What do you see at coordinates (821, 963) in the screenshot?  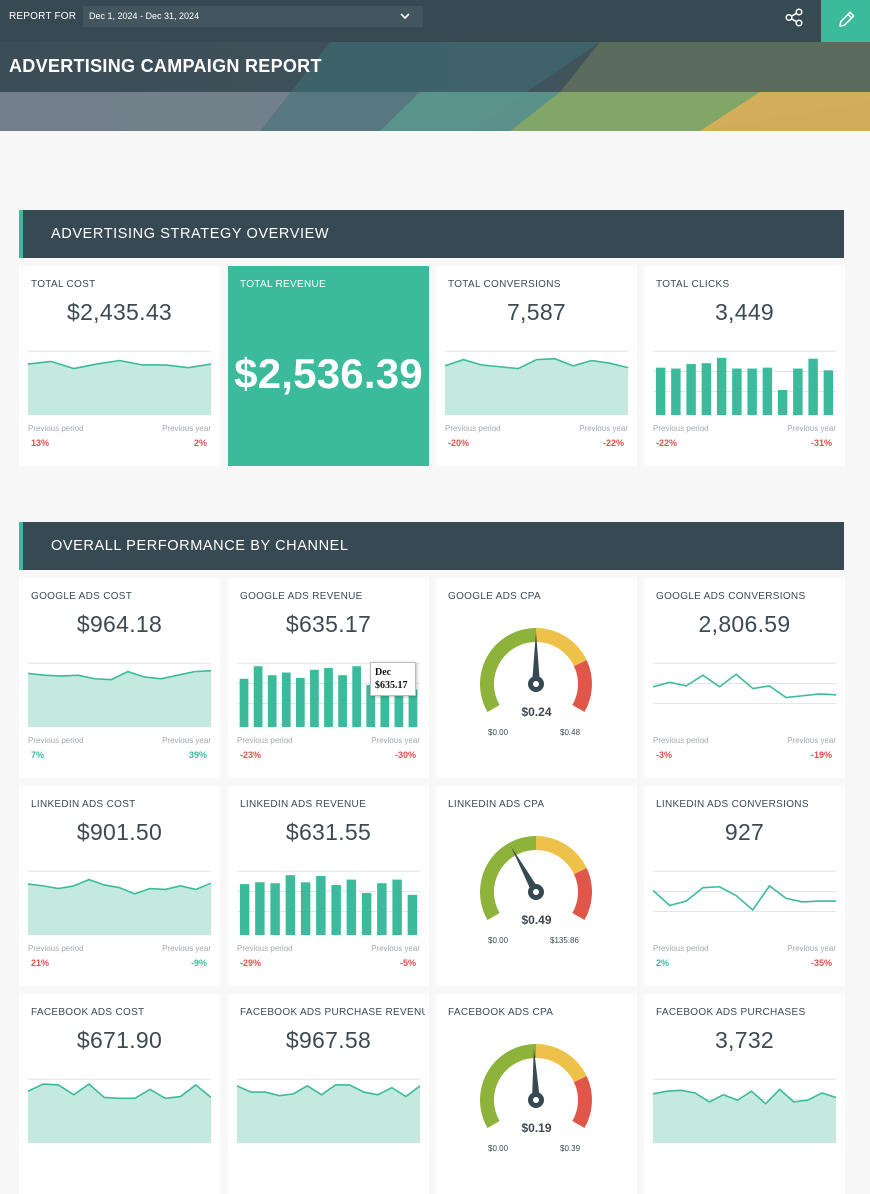 I see `previous-year-change: -35%` at bounding box center [821, 963].